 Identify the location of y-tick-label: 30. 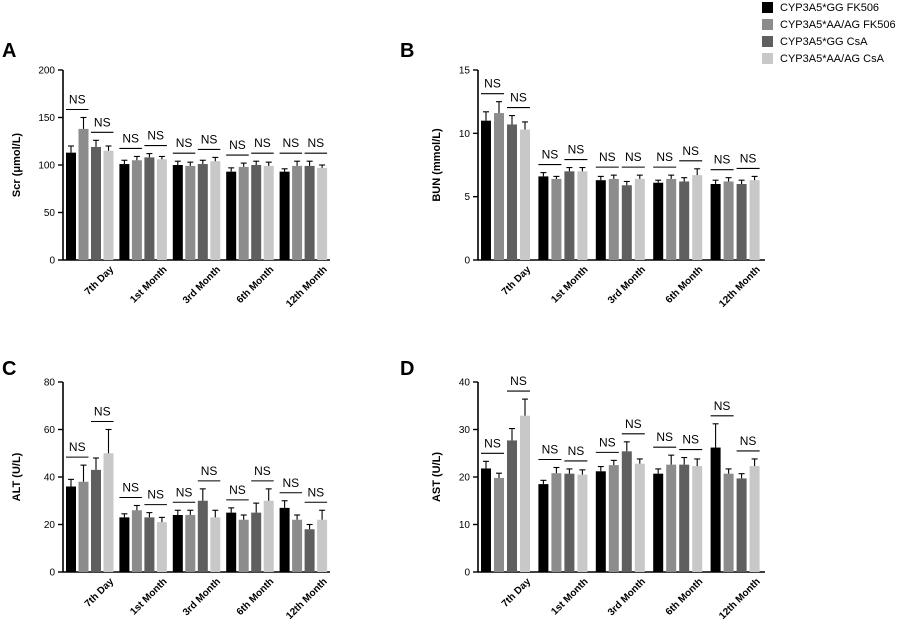
(465, 430).